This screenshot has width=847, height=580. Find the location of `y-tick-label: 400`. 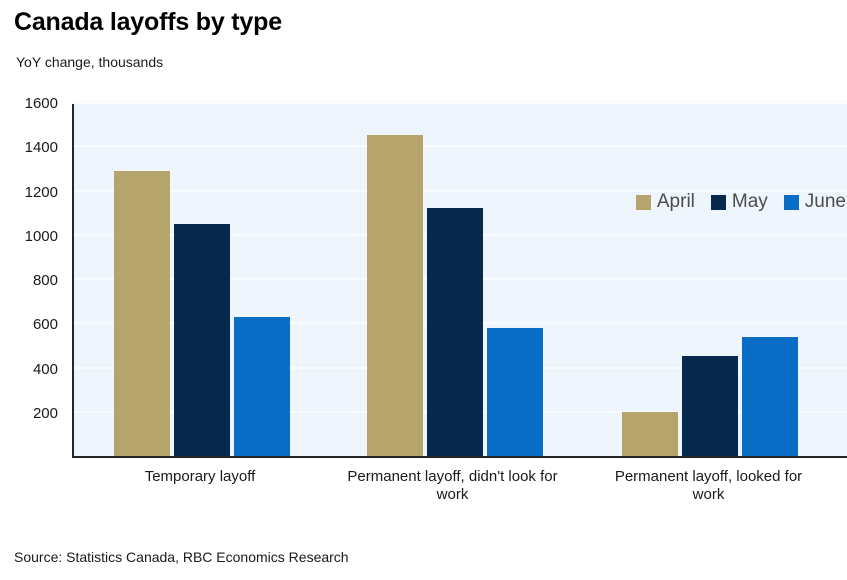

y-tick-label: 400 is located at coordinates (45, 369).